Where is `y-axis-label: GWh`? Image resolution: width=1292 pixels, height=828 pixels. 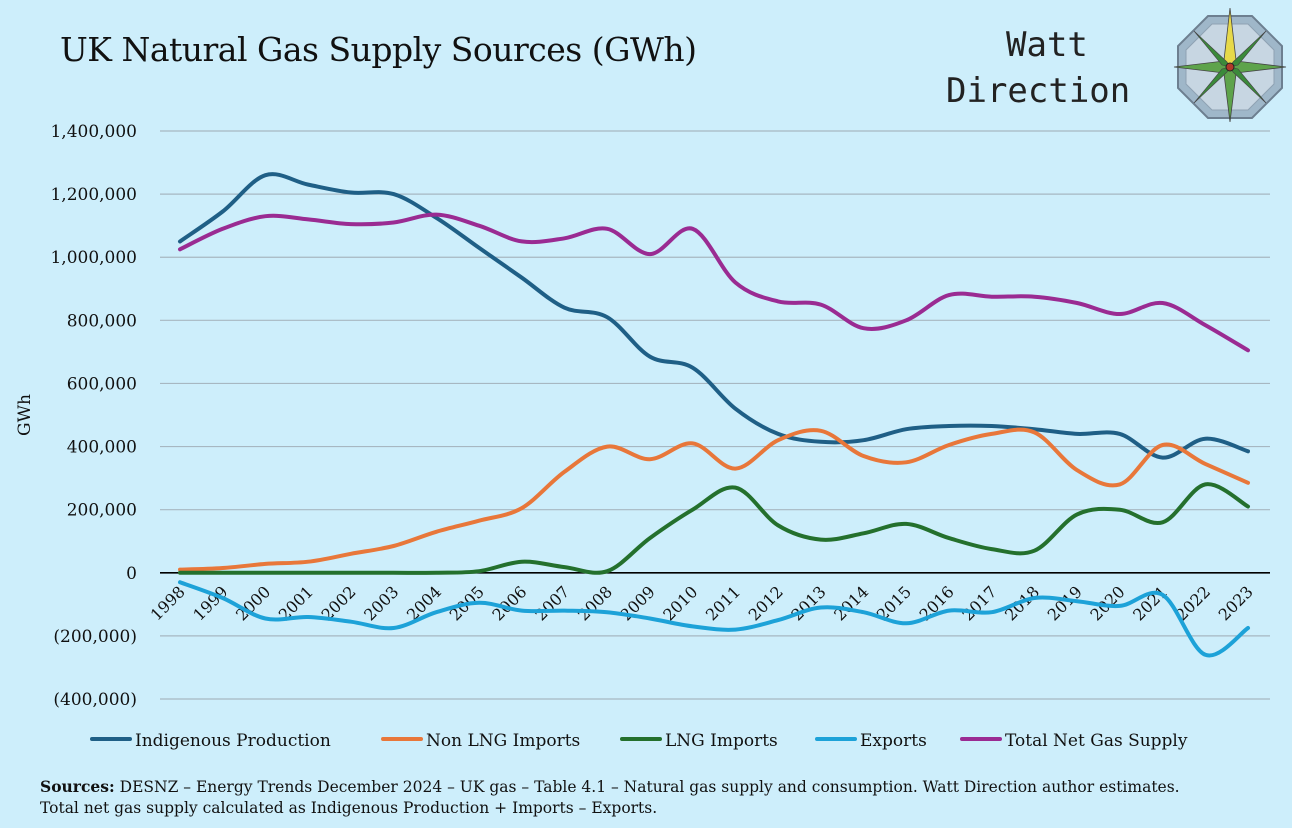 y-axis-label: GWh is located at coordinates (25, 415).